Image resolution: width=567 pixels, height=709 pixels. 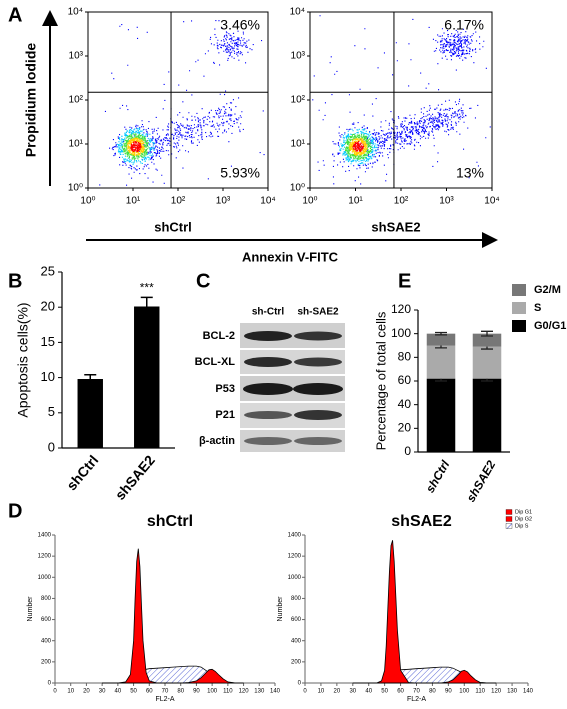 I want to click on x-tick-label: 30, so click(x=102, y=692).